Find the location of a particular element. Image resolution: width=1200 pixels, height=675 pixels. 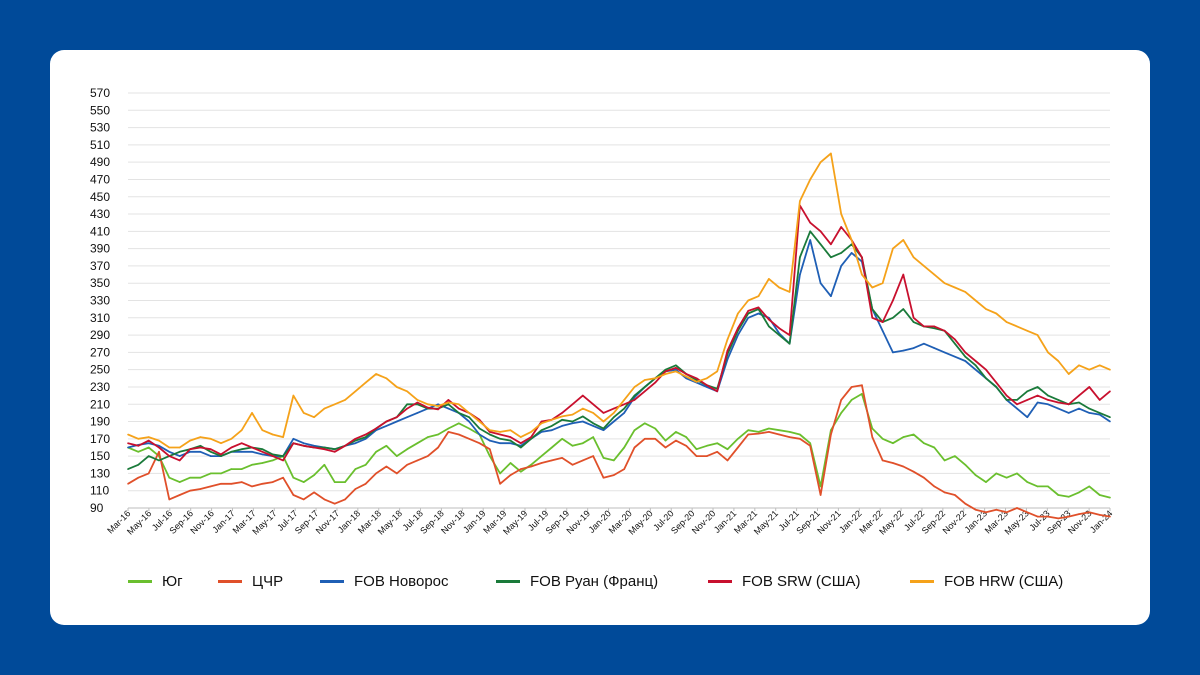

y-tick-label: 390 is located at coordinates (100, 249).